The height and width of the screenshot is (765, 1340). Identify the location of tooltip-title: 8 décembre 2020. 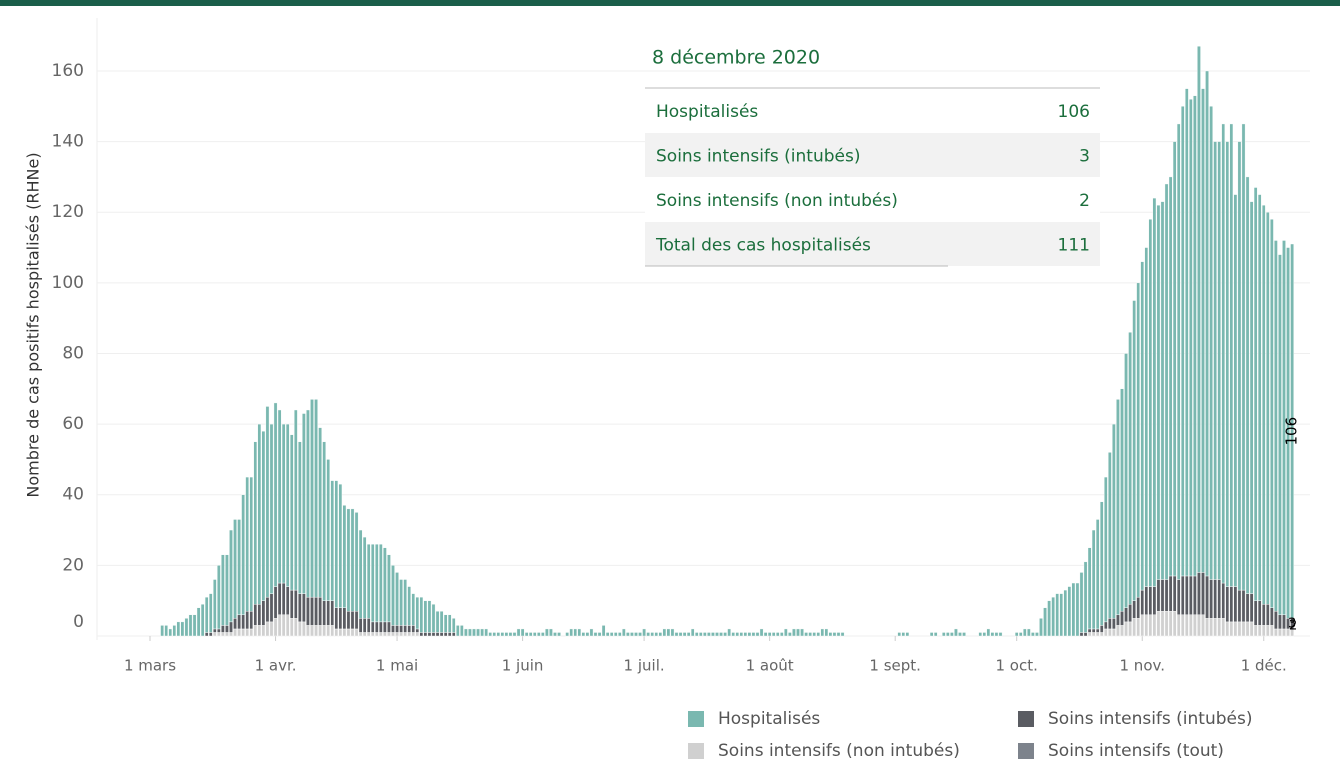
(736, 58).